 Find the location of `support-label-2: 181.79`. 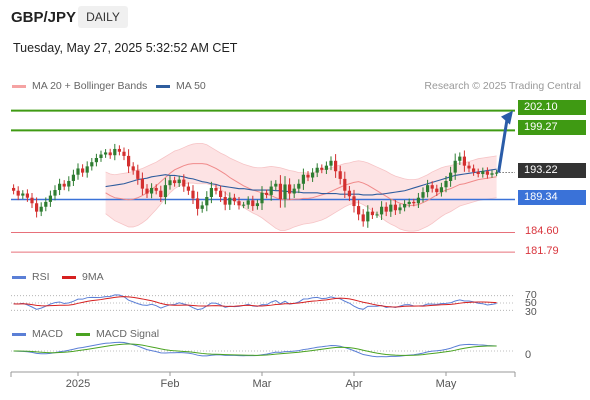

support-label-2: 181.79 is located at coordinates (542, 251).